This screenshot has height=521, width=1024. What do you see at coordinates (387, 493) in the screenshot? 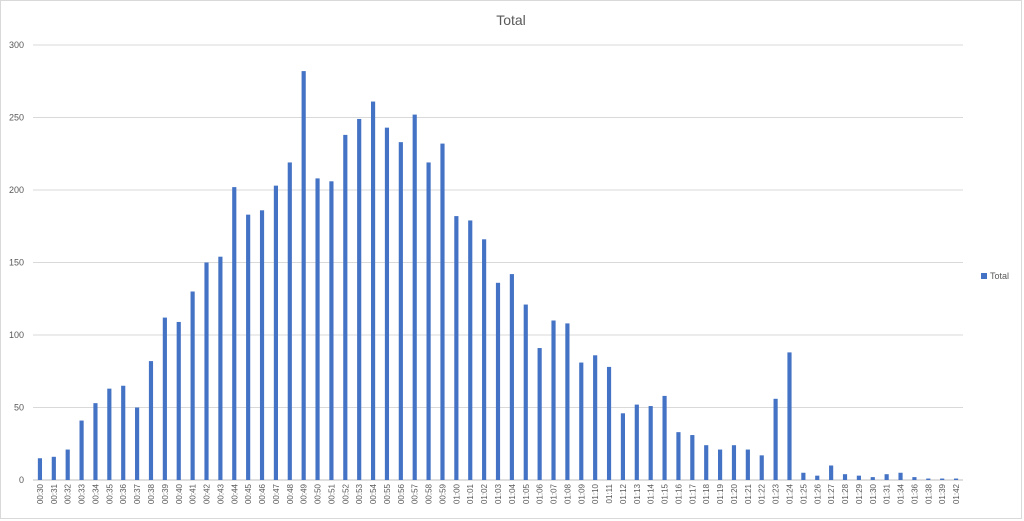
I see `x-tick-label: 00:55` at bounding box center [387, 493].